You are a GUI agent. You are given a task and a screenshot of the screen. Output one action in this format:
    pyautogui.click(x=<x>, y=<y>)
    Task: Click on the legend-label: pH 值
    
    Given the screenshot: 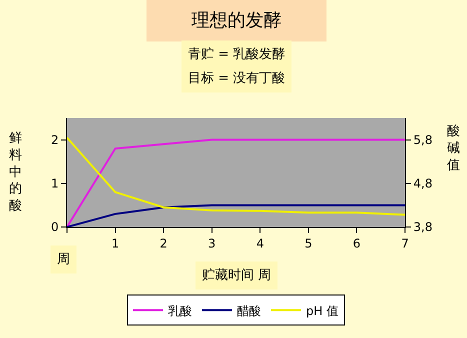 What is the action you would take?
    pyautogui.click(x=322, y=311)
    